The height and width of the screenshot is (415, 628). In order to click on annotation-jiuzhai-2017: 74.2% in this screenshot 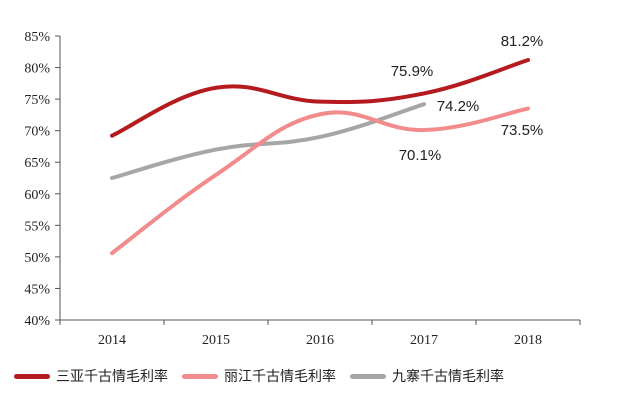, I will do `click(458, 106)`.